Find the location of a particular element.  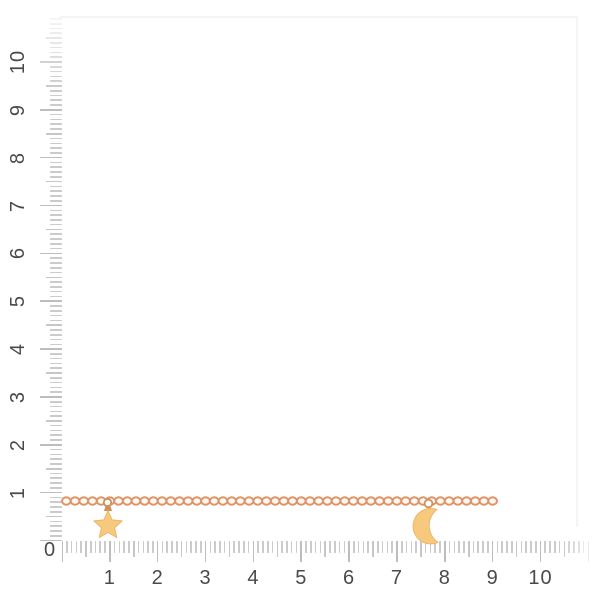

horizontal-ruler-label: 5 is located at coordinates (301, 578).